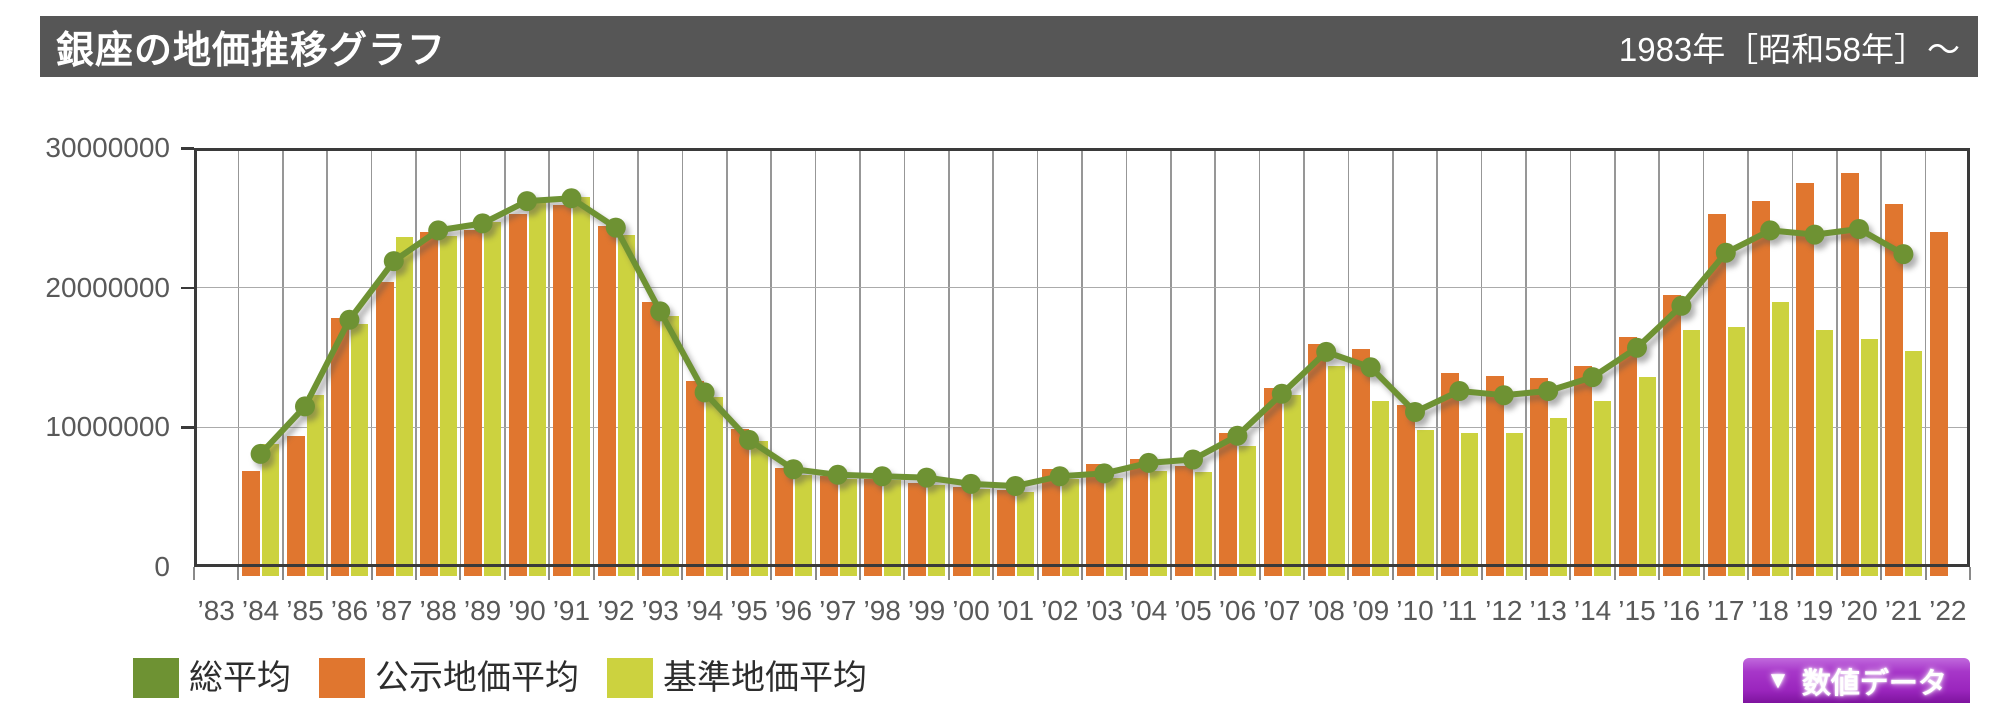  Describe the element at coordinates (1459, 610) in the screenshot. I see `x-axis-label: ’11` at that location.